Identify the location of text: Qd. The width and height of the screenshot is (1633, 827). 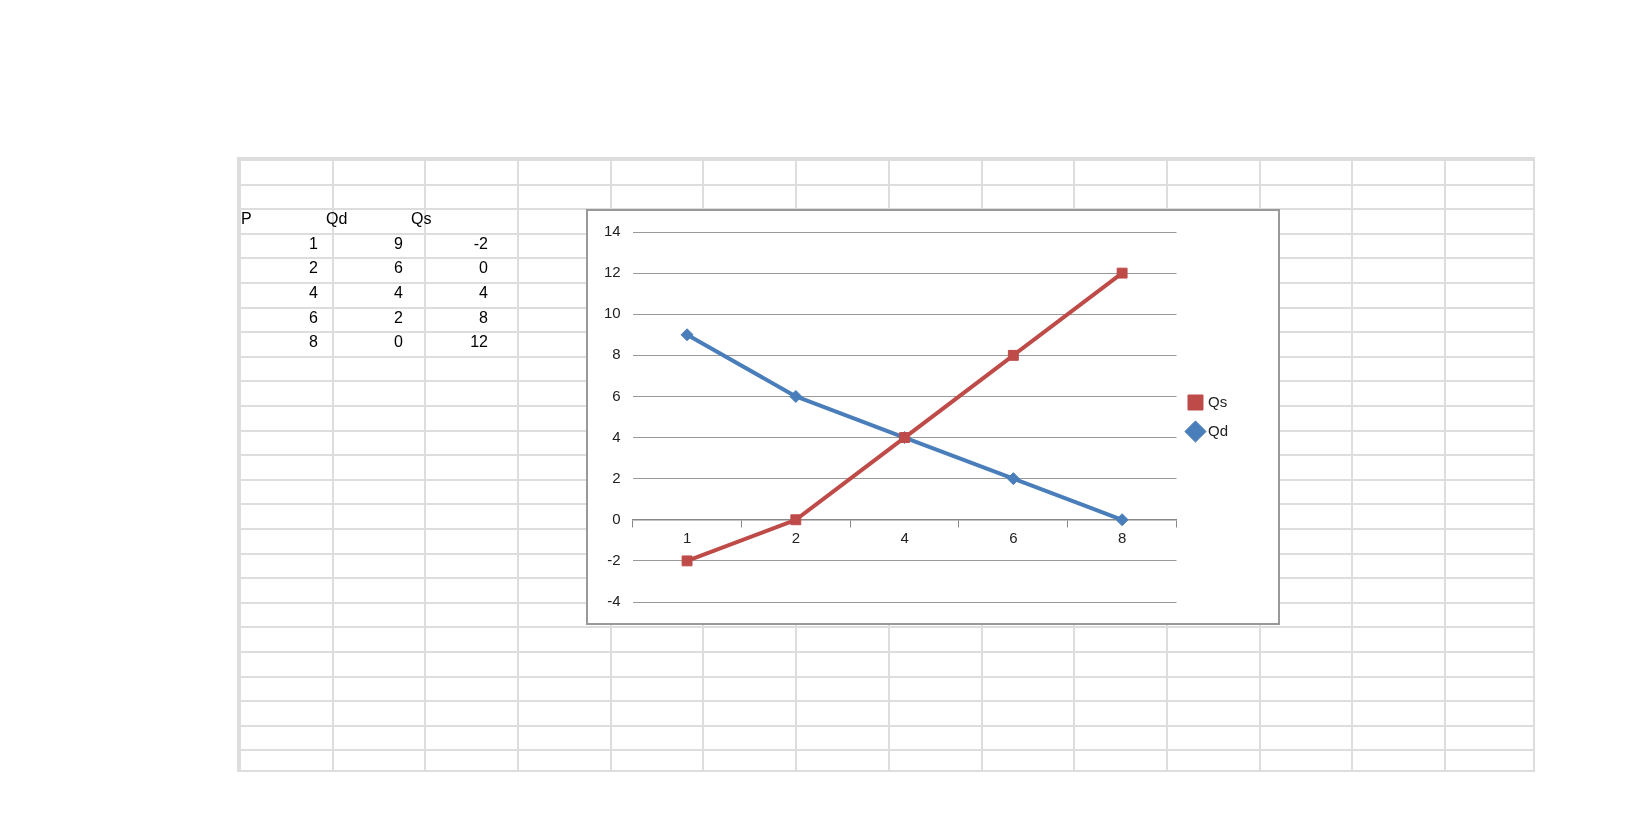
(337, 219).